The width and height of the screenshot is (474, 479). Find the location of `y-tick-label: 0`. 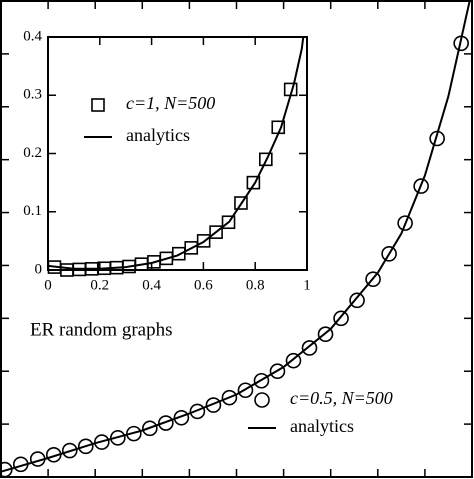

y-tick-label: 0 is located at coordinates (39, 269).